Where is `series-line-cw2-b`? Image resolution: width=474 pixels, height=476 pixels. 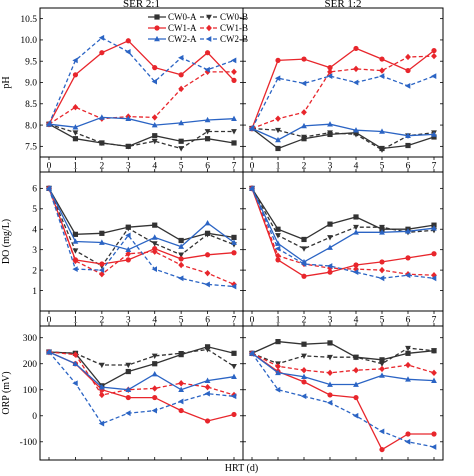 series-line-cw2-b is located at coordinates (141, 388).